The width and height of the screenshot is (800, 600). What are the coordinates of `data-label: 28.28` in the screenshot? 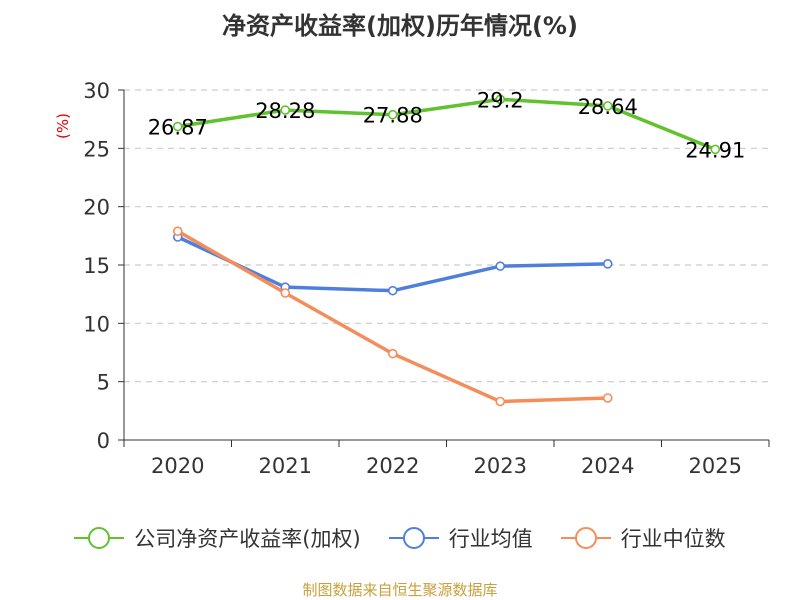 It's located at (285, 111).